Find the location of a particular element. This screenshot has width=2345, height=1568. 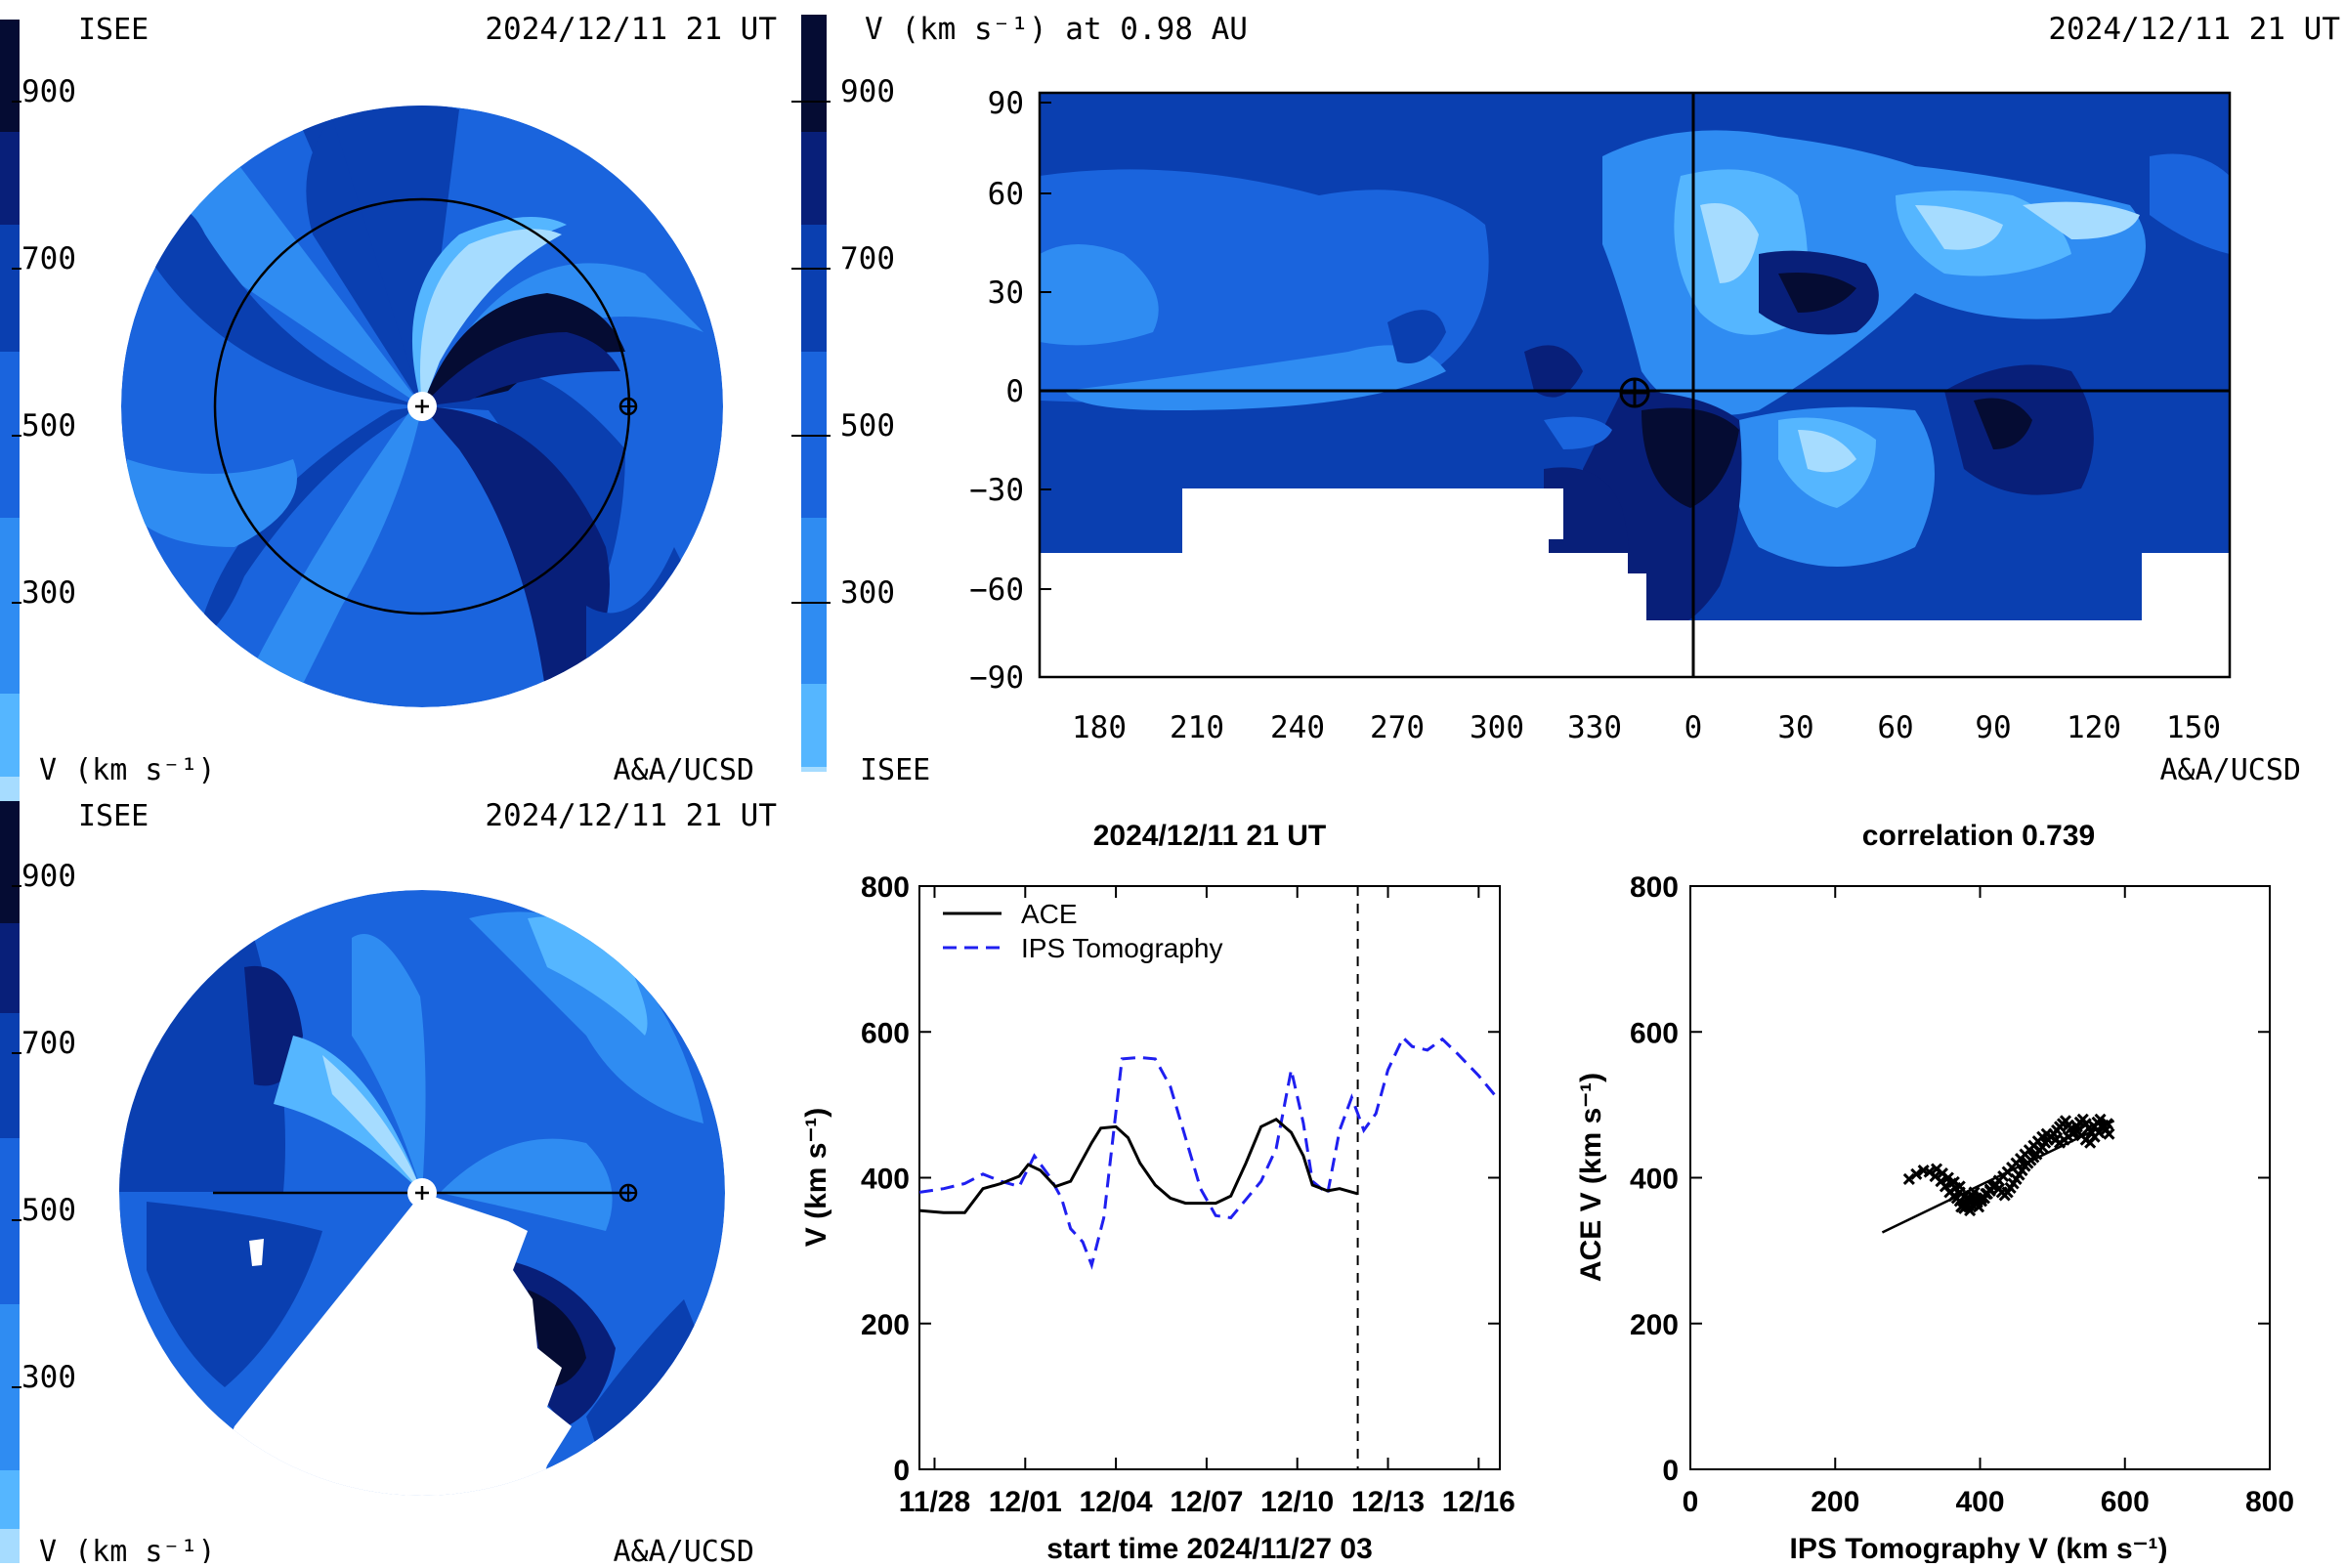

lon-tick-90: 90 is located at coordinates (1993, 727).